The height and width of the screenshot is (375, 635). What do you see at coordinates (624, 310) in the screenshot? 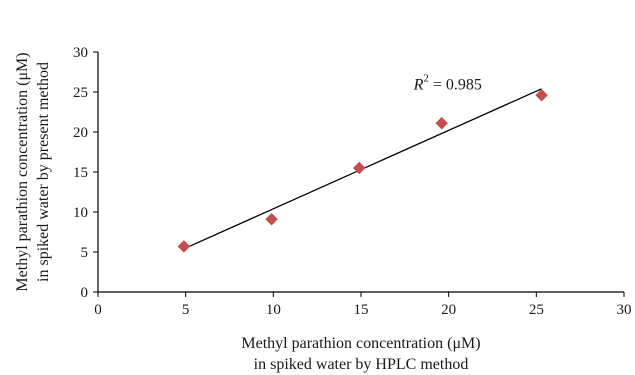
I see `x-tick-label: 30` at bounding box center [624, 310].